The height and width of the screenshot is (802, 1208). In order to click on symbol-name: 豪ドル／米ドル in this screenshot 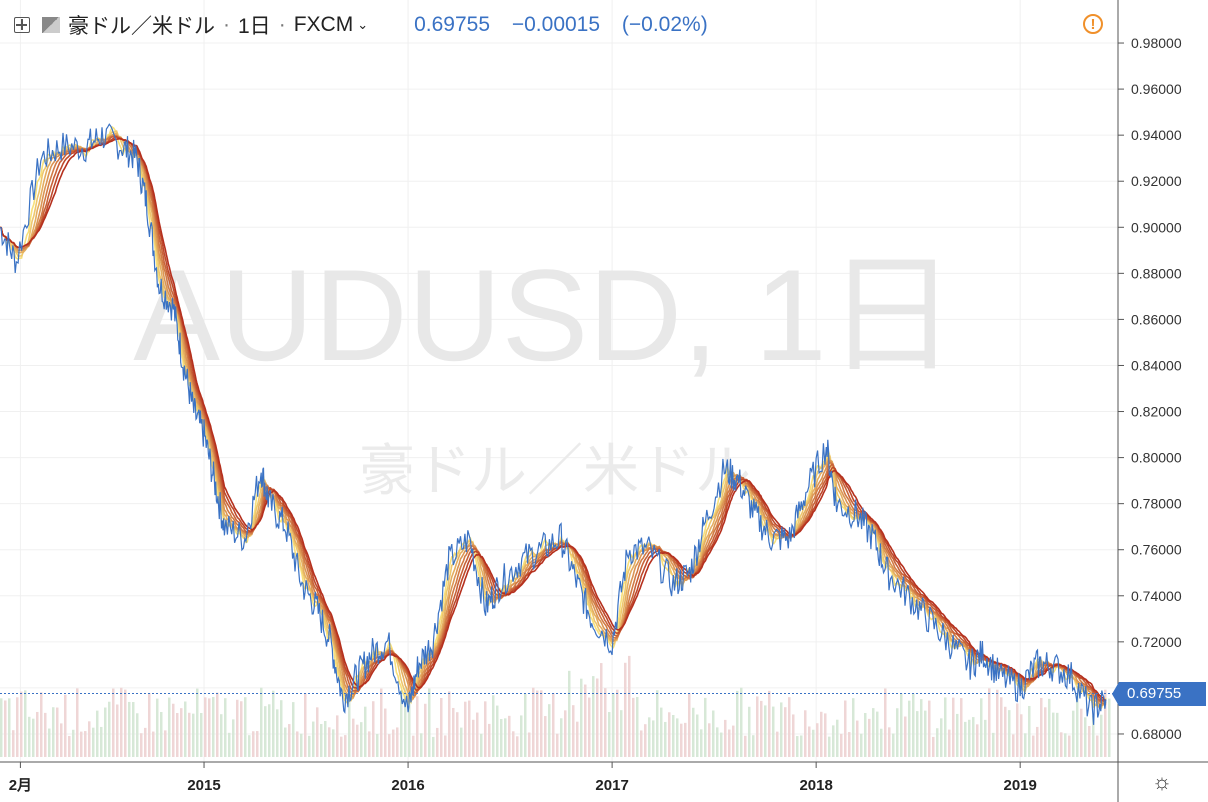, I will do `click(141, 26)`.